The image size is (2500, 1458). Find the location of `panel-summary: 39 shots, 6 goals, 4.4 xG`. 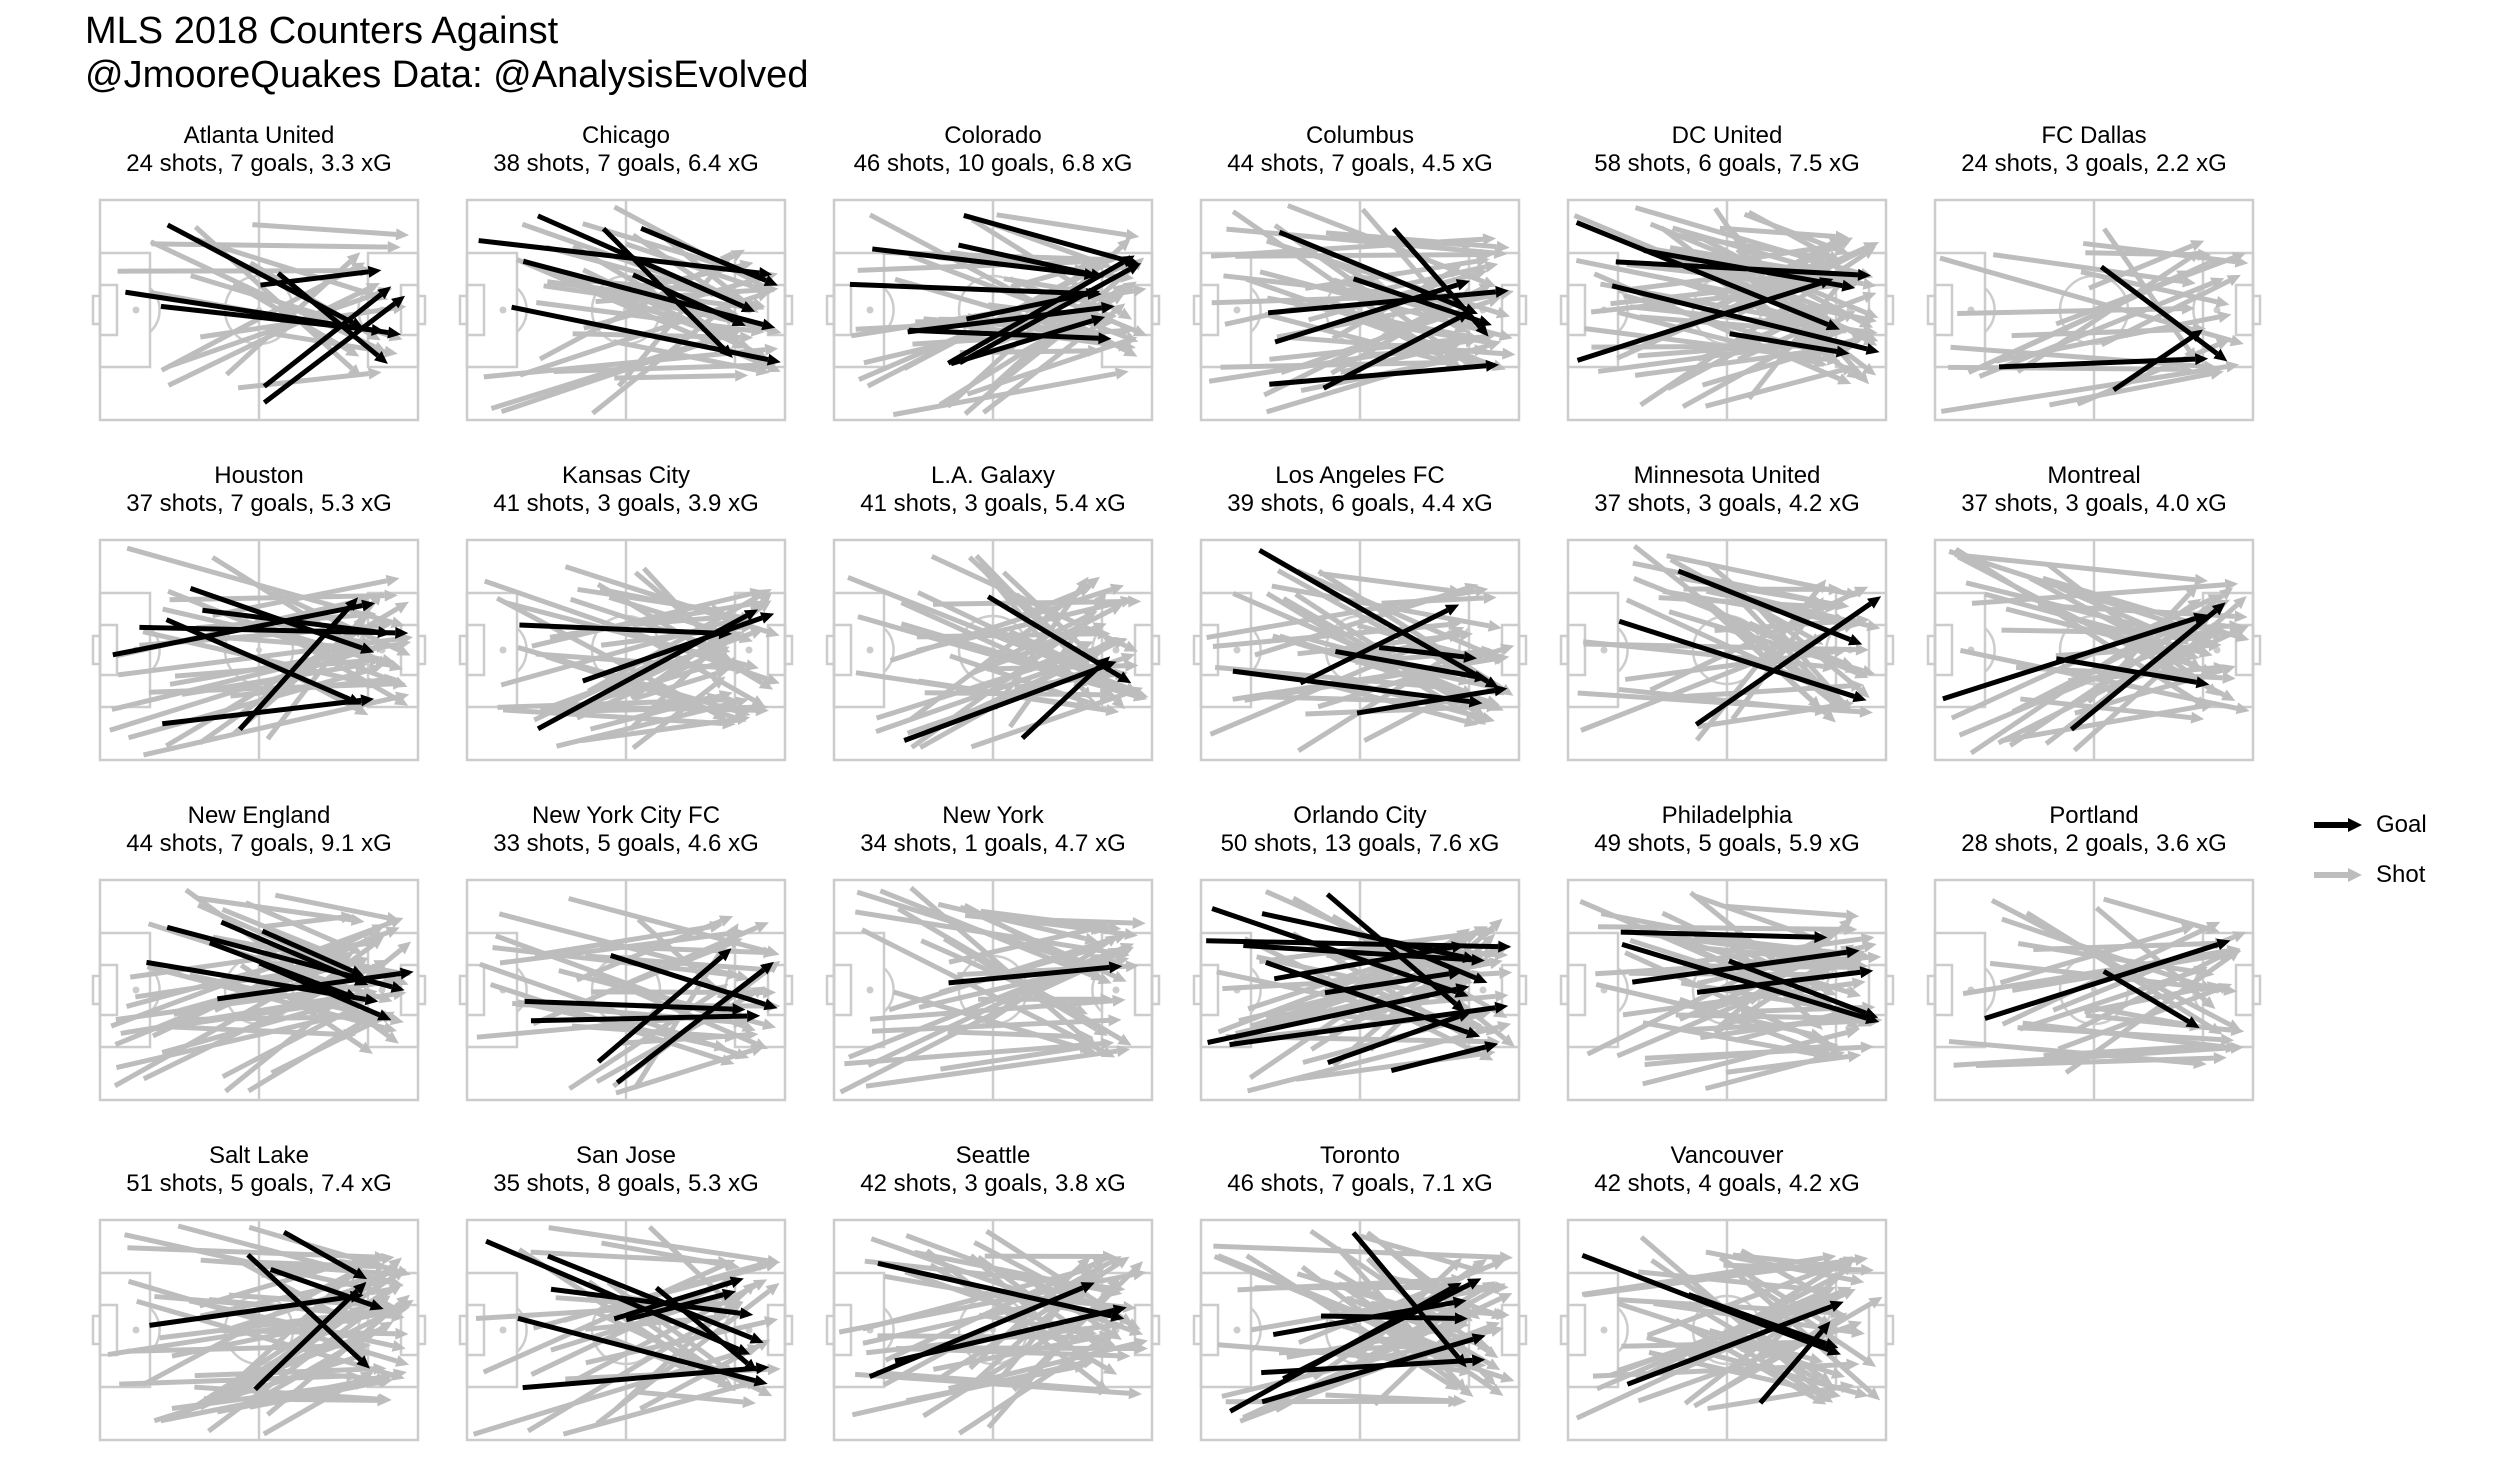

panel-summary: 39 shots, 6 goals, 4.4 xG is located at coordinates (1360, 503).